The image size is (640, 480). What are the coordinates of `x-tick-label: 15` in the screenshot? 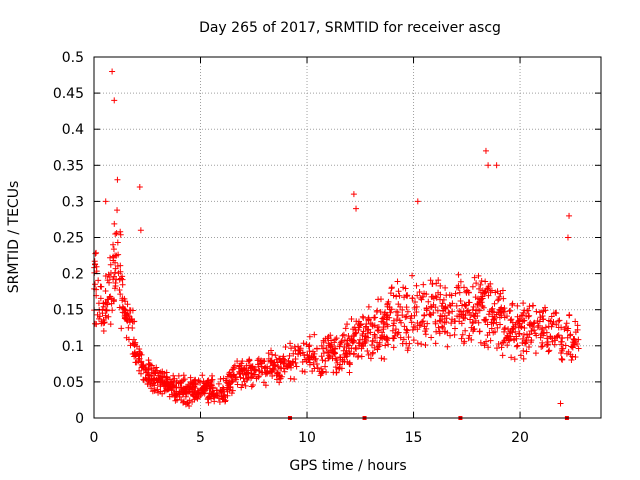 It's located at (414, 438).